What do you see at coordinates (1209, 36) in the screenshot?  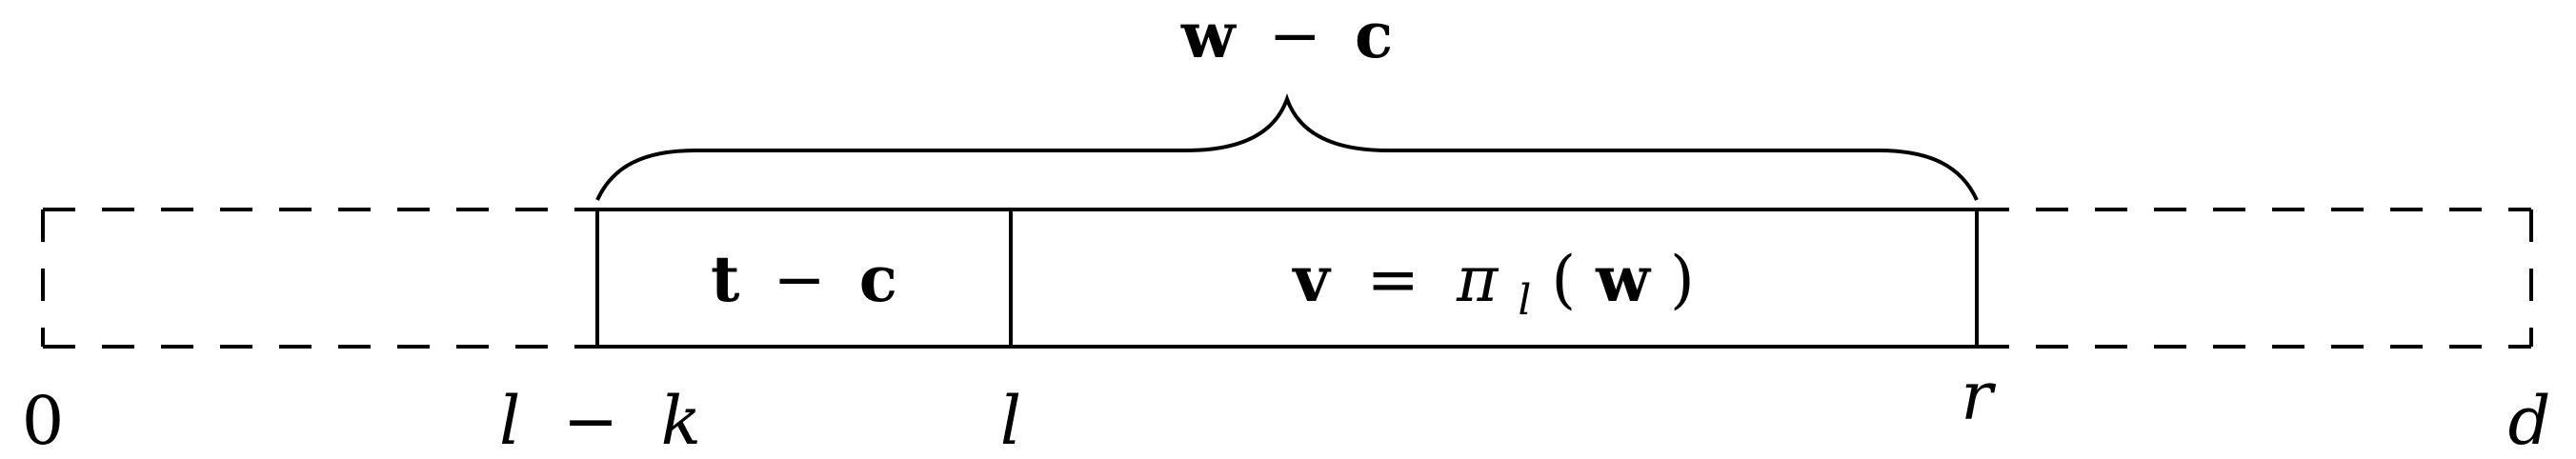 I see `brace-label-w: w` at bounding box center [1209, 36].